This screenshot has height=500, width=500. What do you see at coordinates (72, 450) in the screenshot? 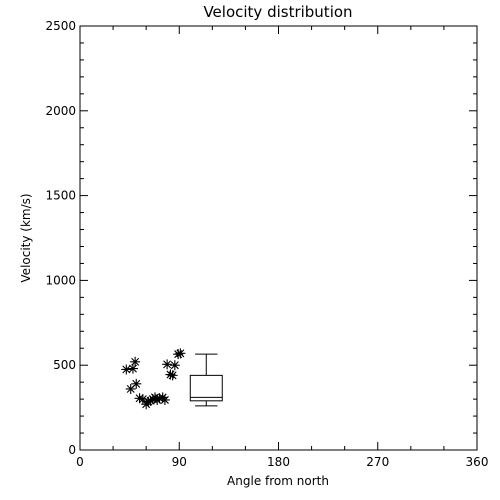
I see `y-tick-label: 0` at bounding box center [72, 450].